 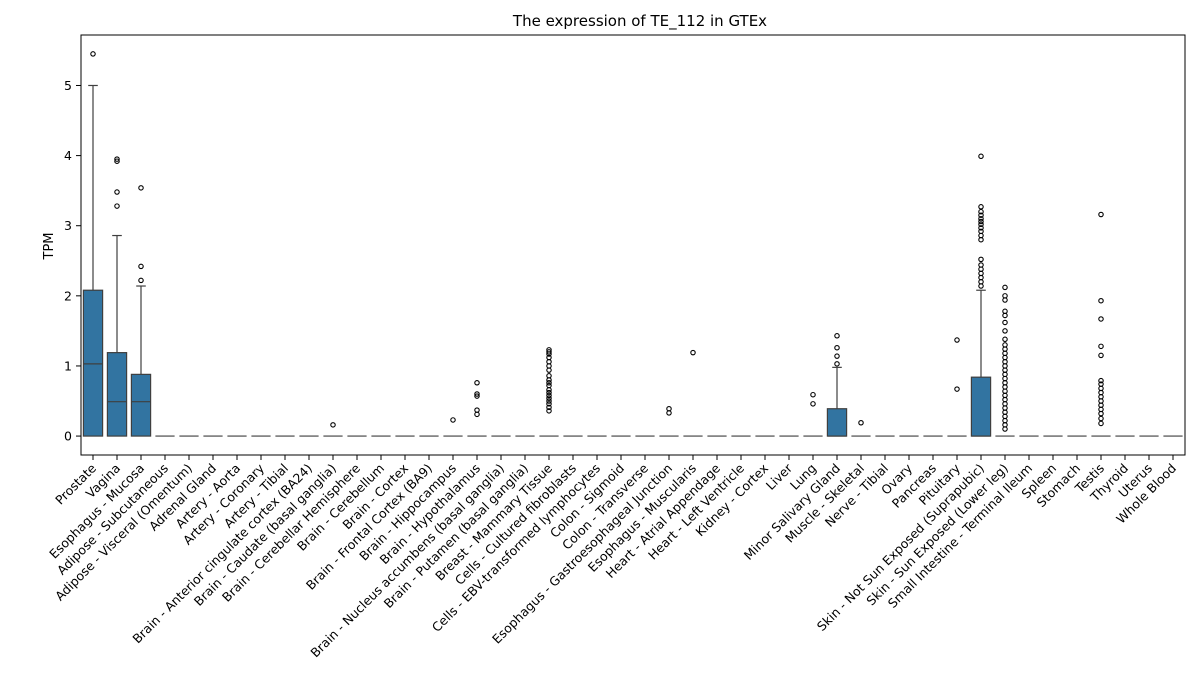 What do you see at coordinates (68, 85) in the screenshot?
I see `y-tick-label: 5` at bounding box center [68, 85].